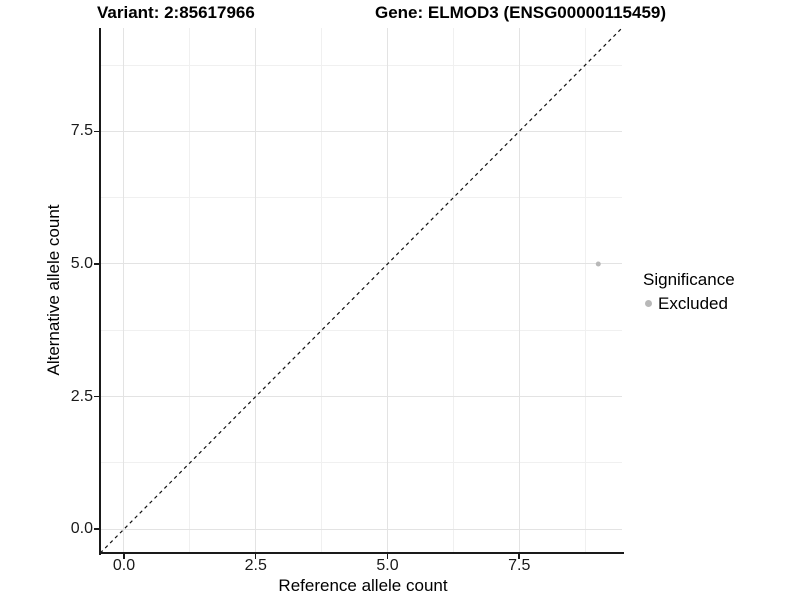  I want to click on legend-entry-label: Excluded, so click(693, 303).